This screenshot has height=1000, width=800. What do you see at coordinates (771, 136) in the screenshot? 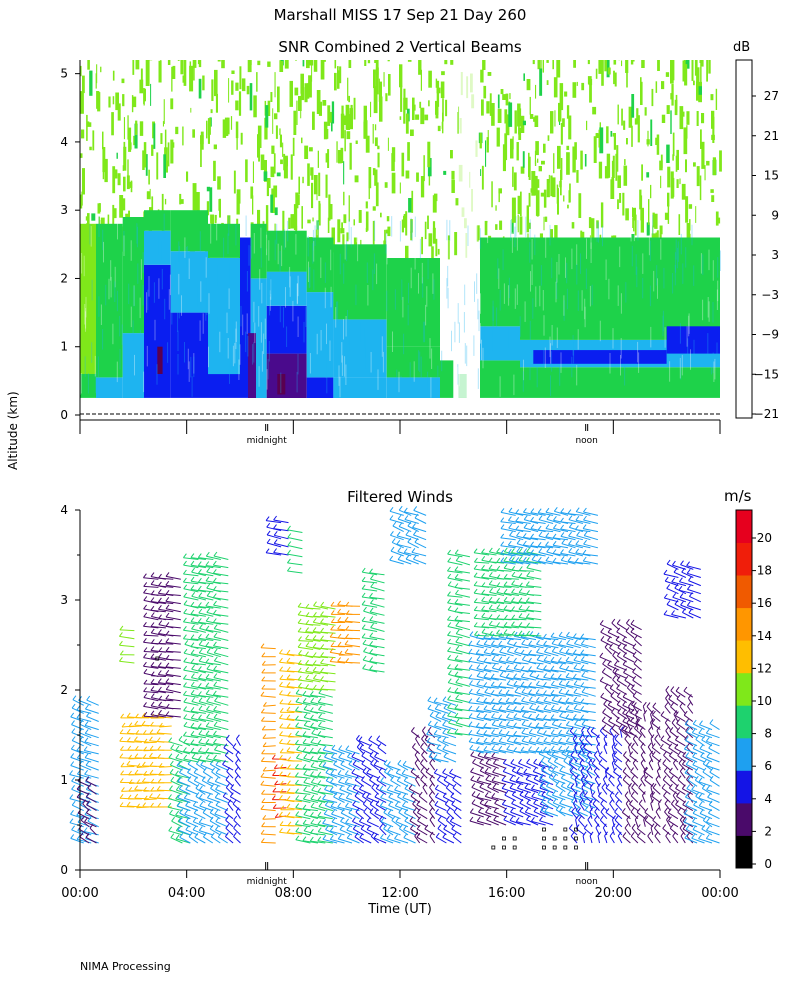
I see `snr-colorbar-label: 21` at bounding box center [771, 136].